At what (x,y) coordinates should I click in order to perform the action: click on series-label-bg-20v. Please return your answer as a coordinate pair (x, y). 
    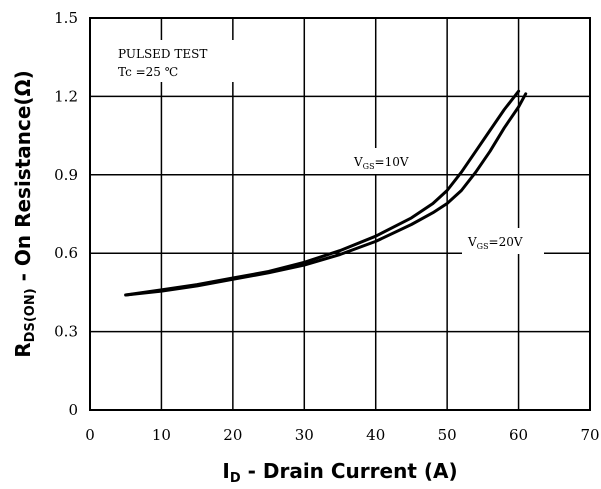
    Looking at the image, I should click on (503, 241).